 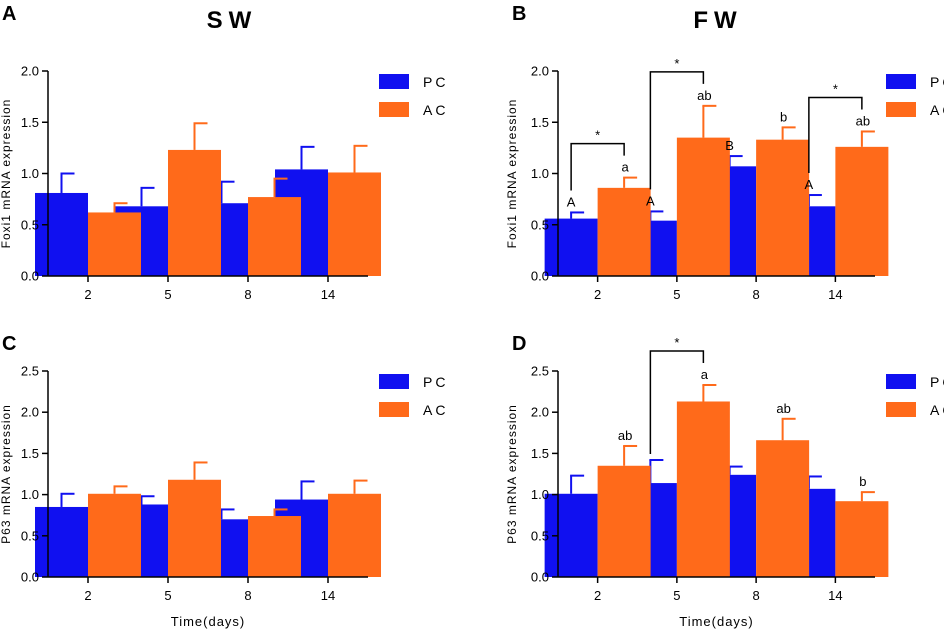 What do you see at coordinates (232, 20) in the screenshot?
I see `column-title-sw: SW` at bounding box center [232, 20].